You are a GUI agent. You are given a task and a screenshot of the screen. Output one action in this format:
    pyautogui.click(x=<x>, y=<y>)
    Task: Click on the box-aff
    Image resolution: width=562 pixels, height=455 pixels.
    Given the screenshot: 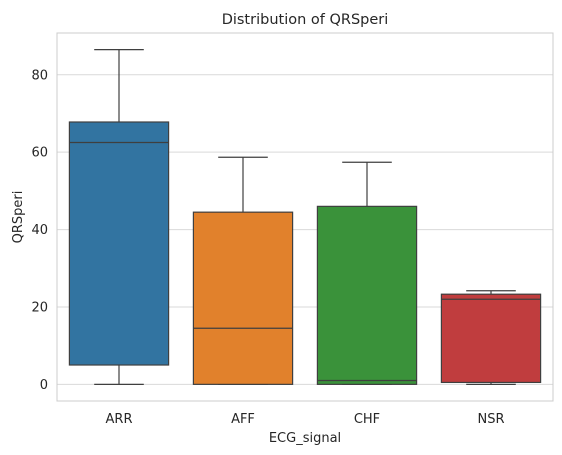 What is the action you would take?
    pyautogui.click(x=243, y=270)
    